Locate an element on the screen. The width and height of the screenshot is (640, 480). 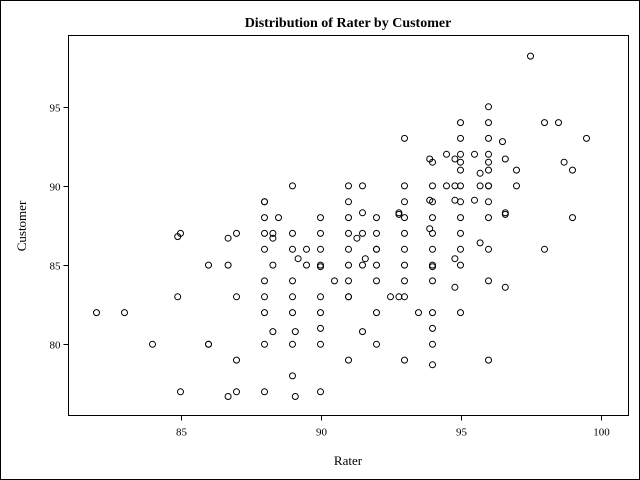
x-tick-label: 85 is located at coordinates (182, 433).